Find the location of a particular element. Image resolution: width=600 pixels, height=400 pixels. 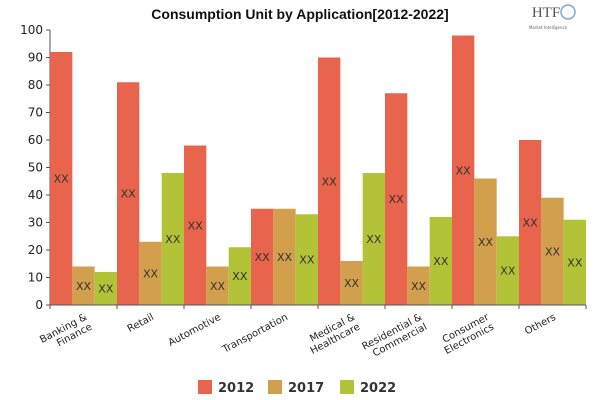

y-tick-label: 90 is located at coordinates (35, 58).